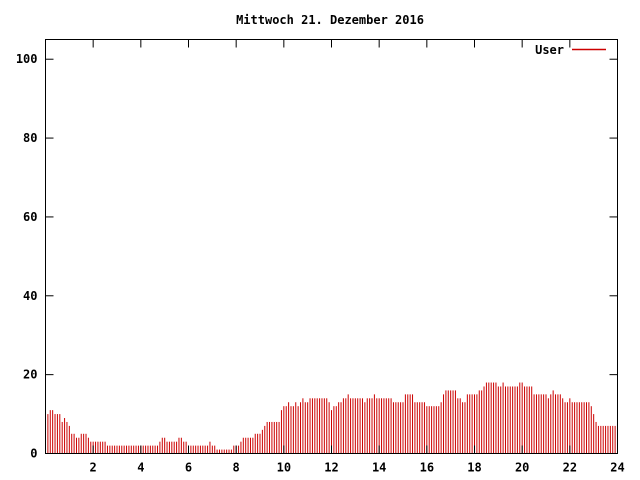  Describe the element at coordinates (30, 375) in the screenshot. I see `y-tick-label: 20` at that location.